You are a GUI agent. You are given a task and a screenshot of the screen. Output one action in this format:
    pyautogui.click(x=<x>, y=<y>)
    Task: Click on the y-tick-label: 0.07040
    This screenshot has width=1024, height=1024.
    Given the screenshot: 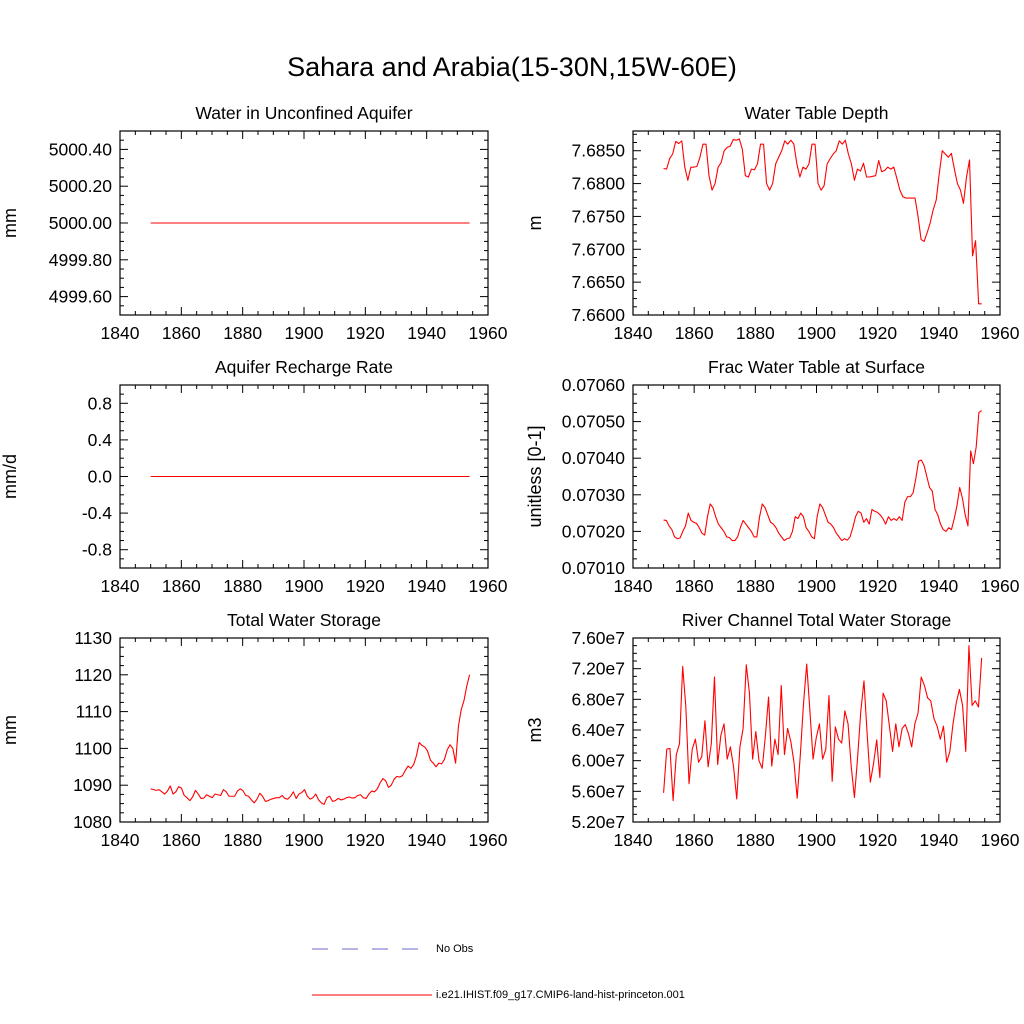 What is the action you would take?
    pyautogui.click(x=594, y=458)
    